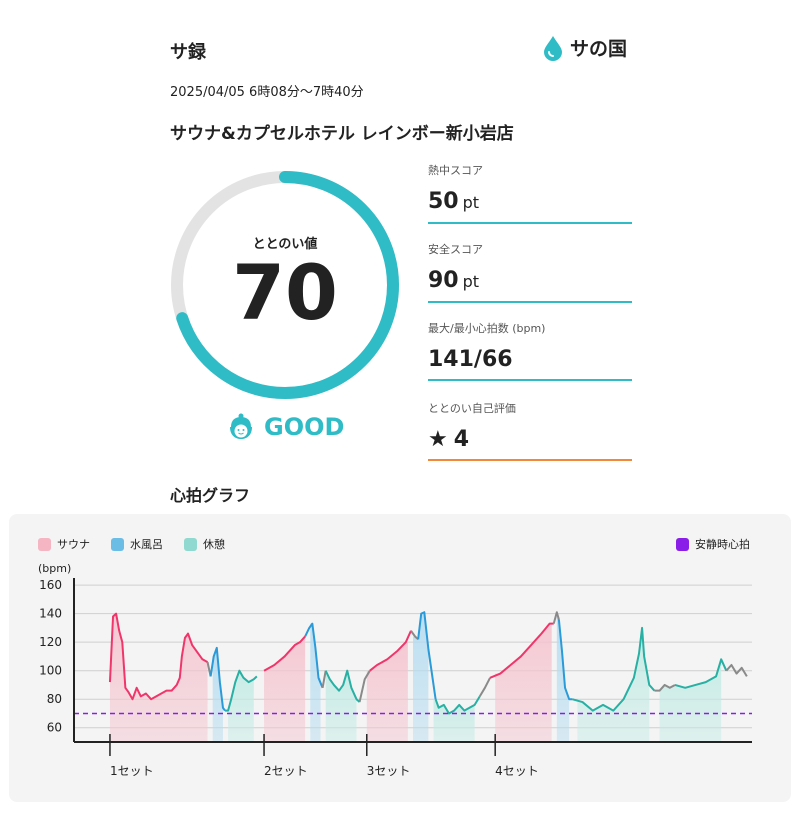 Image resolution: width=800 pixels, height=839 pixels. What do you see at coordinates (214, 544) in the screenshot?
I see `legend-label: 休憩` at bounding box center [214, 544].